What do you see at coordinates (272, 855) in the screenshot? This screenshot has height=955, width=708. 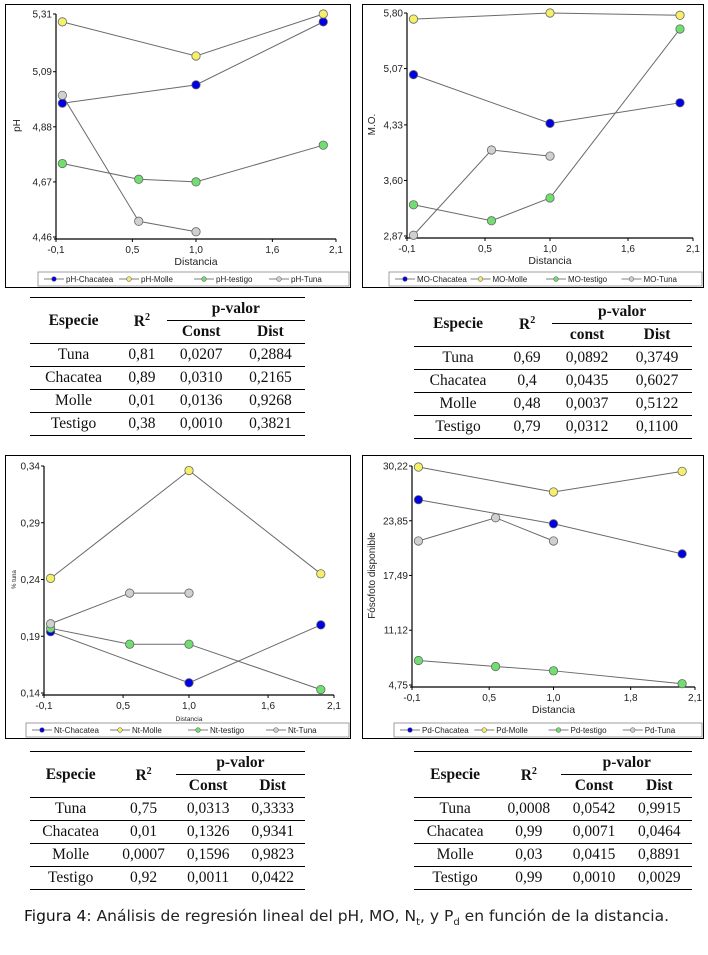 I see `cell-dist: 0,9823` at bounding box center [272, 855].